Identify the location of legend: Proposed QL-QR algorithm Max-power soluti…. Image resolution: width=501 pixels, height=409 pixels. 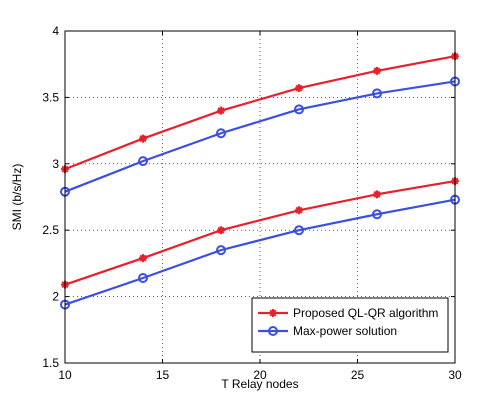
(350, 325).